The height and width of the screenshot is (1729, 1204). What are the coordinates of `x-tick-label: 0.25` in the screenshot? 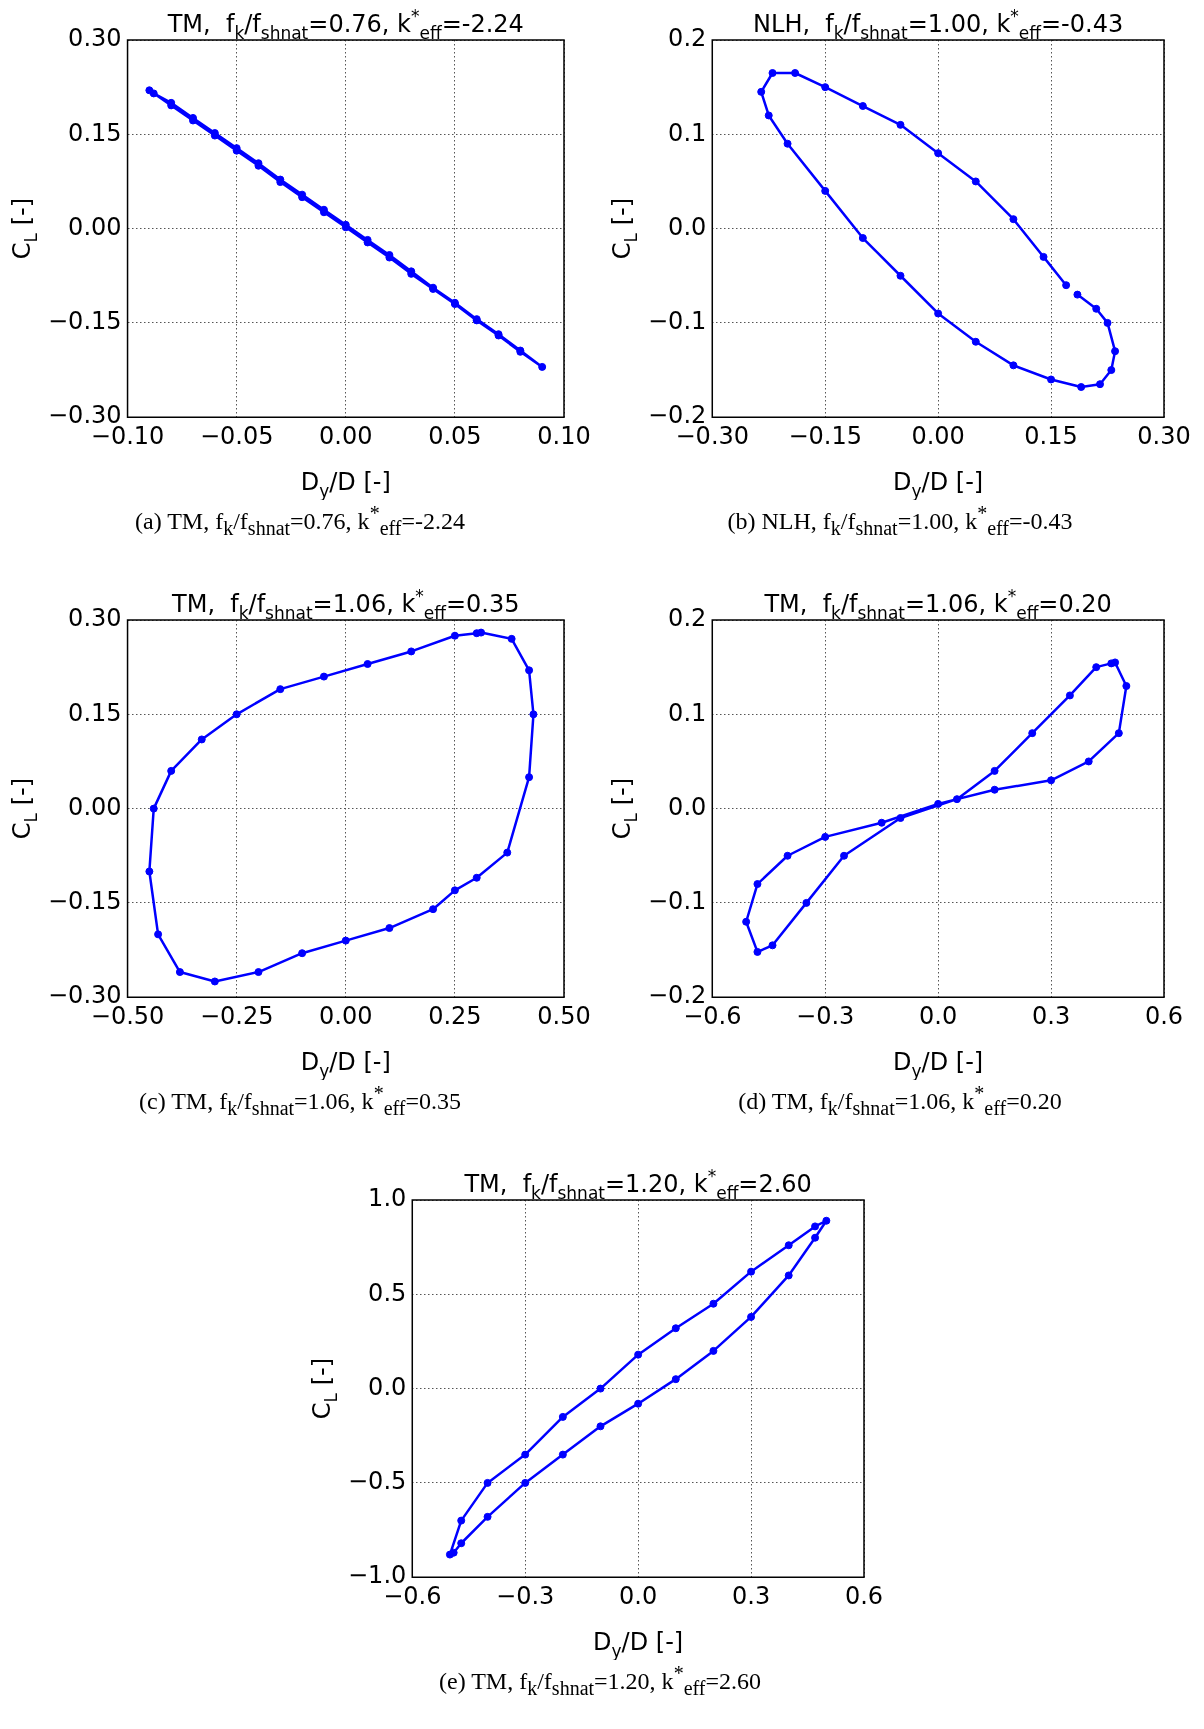 It's located at (455, 1015).